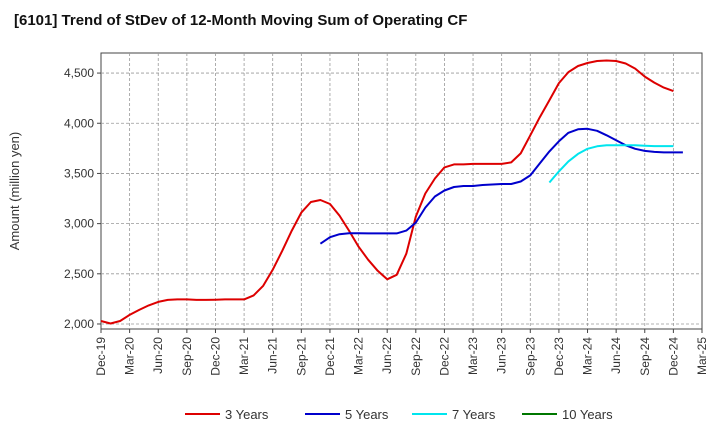 This screenshot has width=720, height=440. Describe the element at coordinates (79, 123) in the screenshot. I see `y-tick-label: 4,000` at that location.